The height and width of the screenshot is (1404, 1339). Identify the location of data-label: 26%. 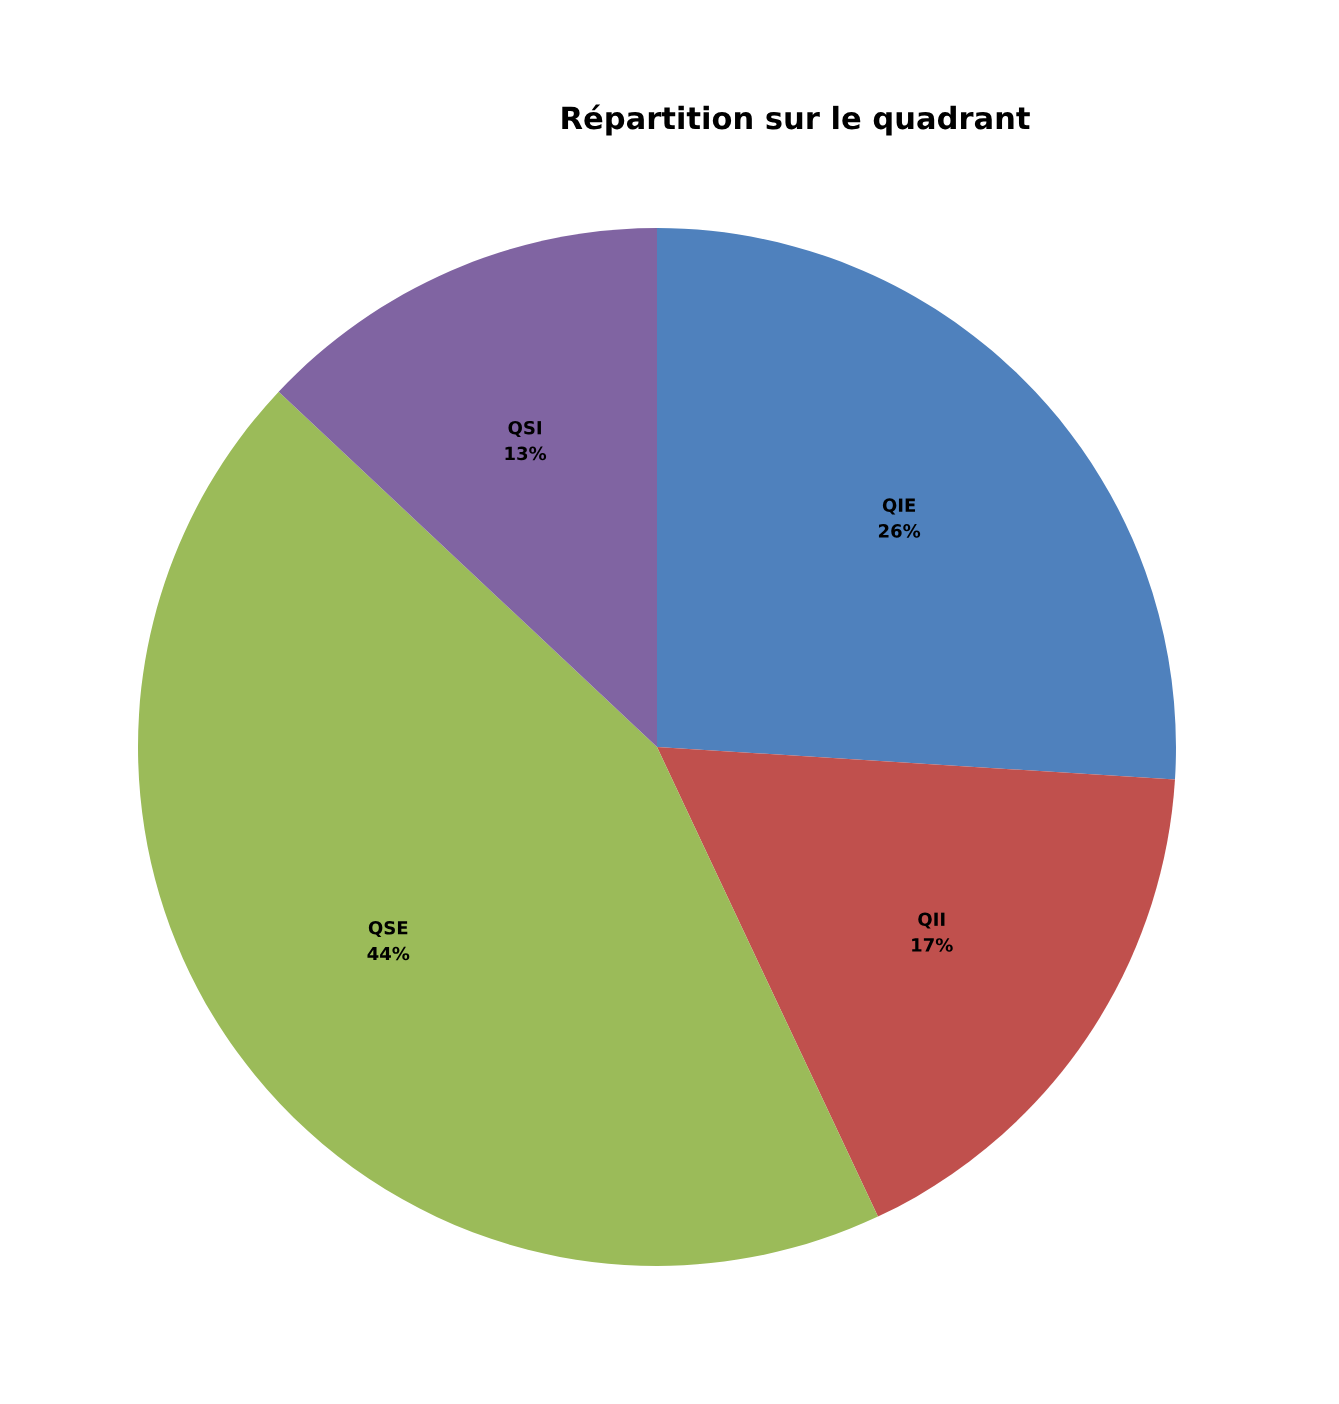
(899, 531).